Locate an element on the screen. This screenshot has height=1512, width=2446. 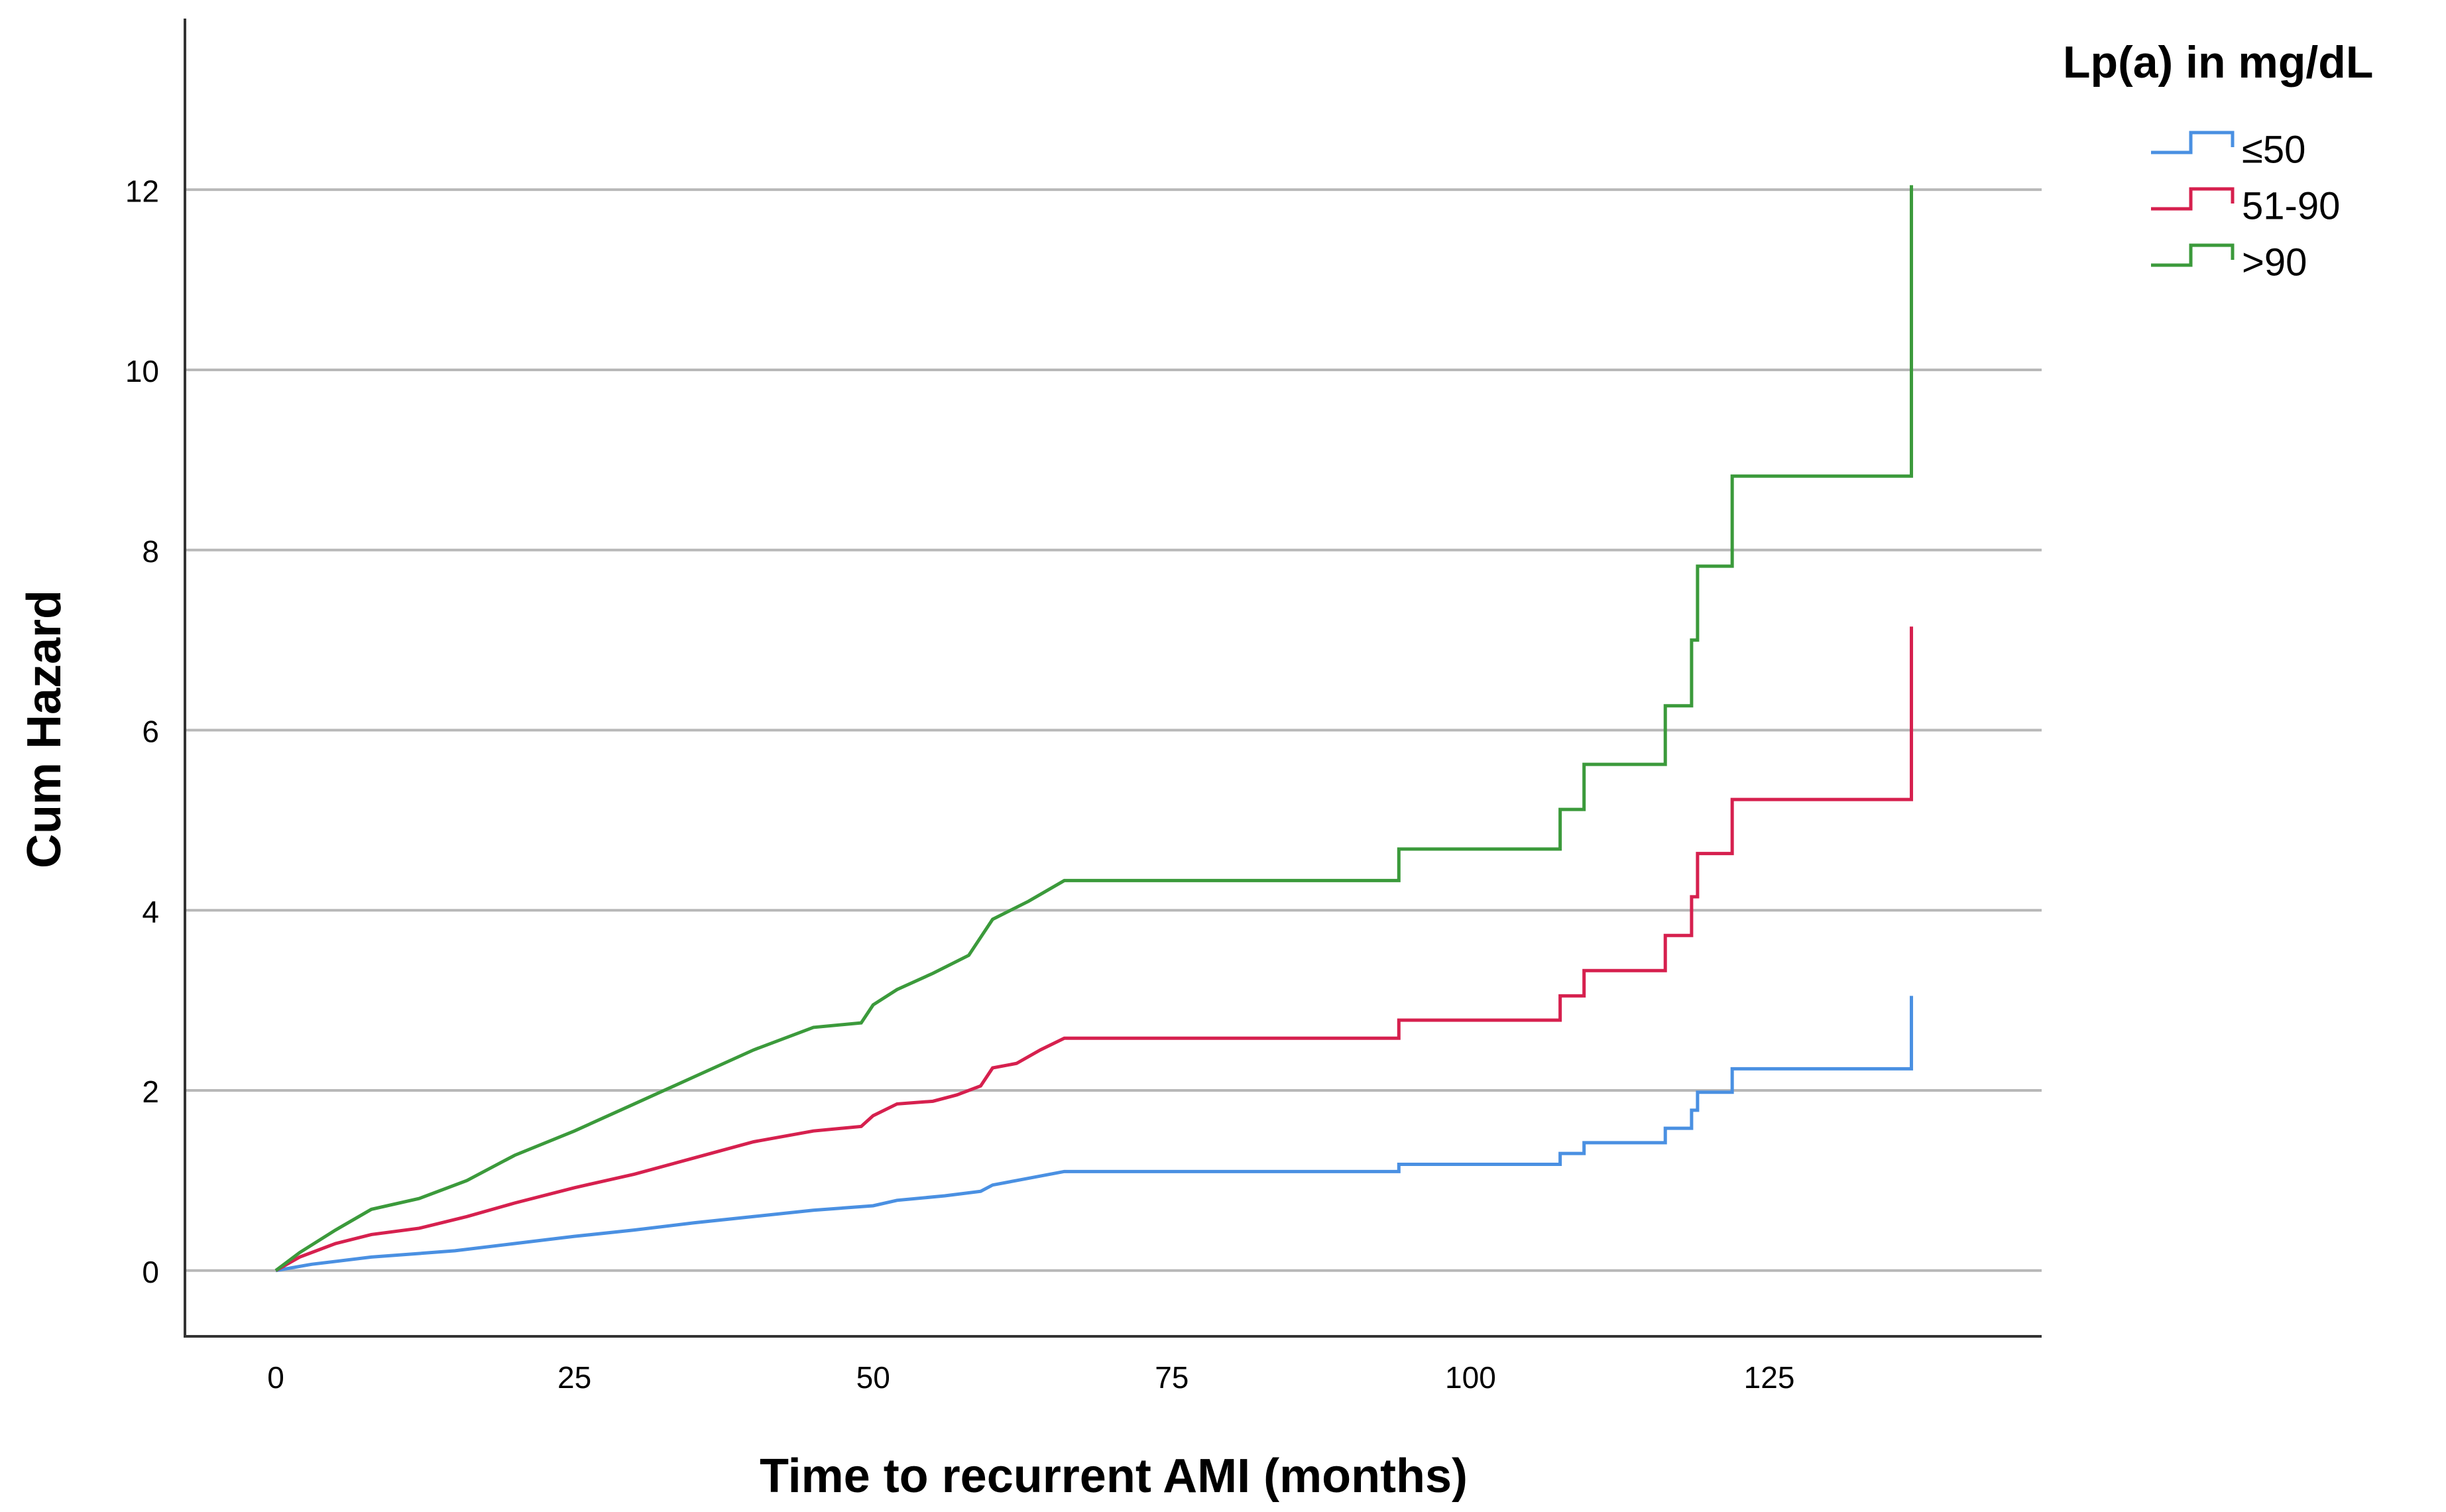
y-axis-title: Cum Hazard is located at coordinates (44, 729).